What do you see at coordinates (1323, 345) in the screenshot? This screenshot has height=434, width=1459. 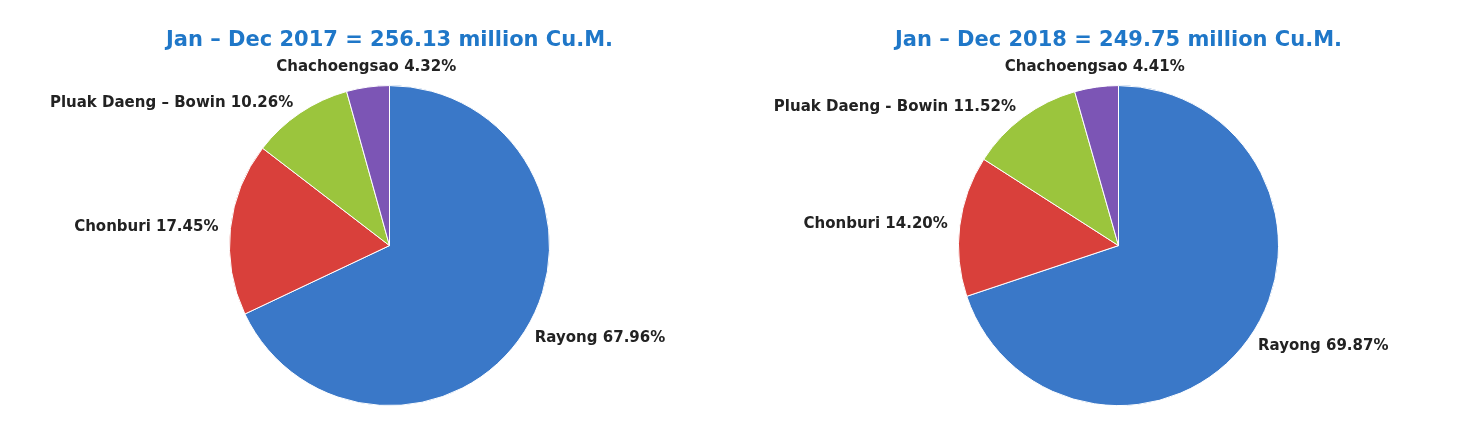 I see `slice-label: Rayong 69.87%` at bounding box center [1323, 345].